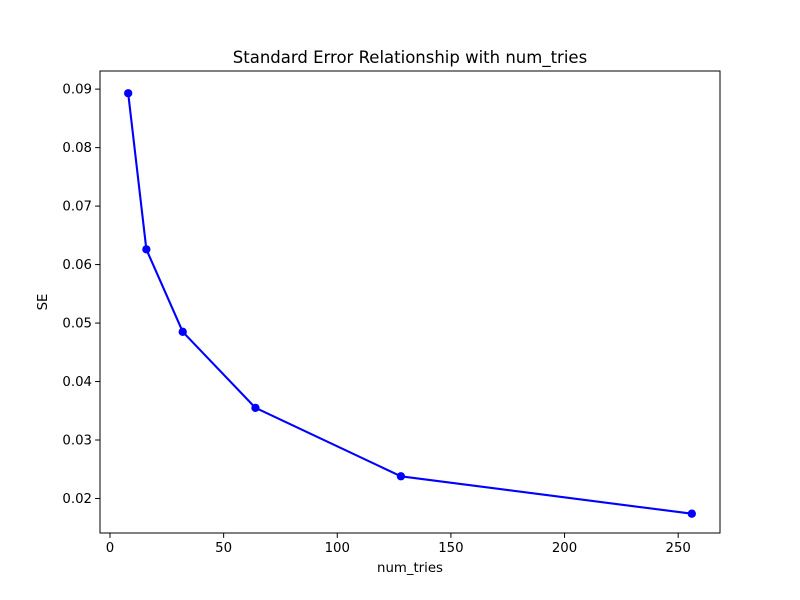 The height and width of the screenshot is (600, 800). I want to click on y-tick-label: 0.08, so click(77, 148).